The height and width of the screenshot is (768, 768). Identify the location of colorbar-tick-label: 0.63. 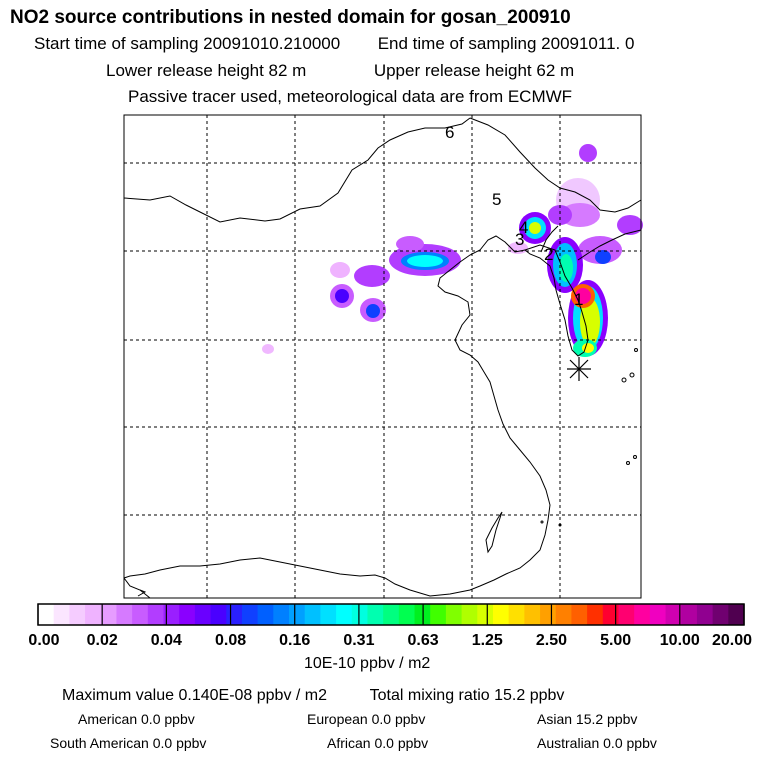
(423, 640).